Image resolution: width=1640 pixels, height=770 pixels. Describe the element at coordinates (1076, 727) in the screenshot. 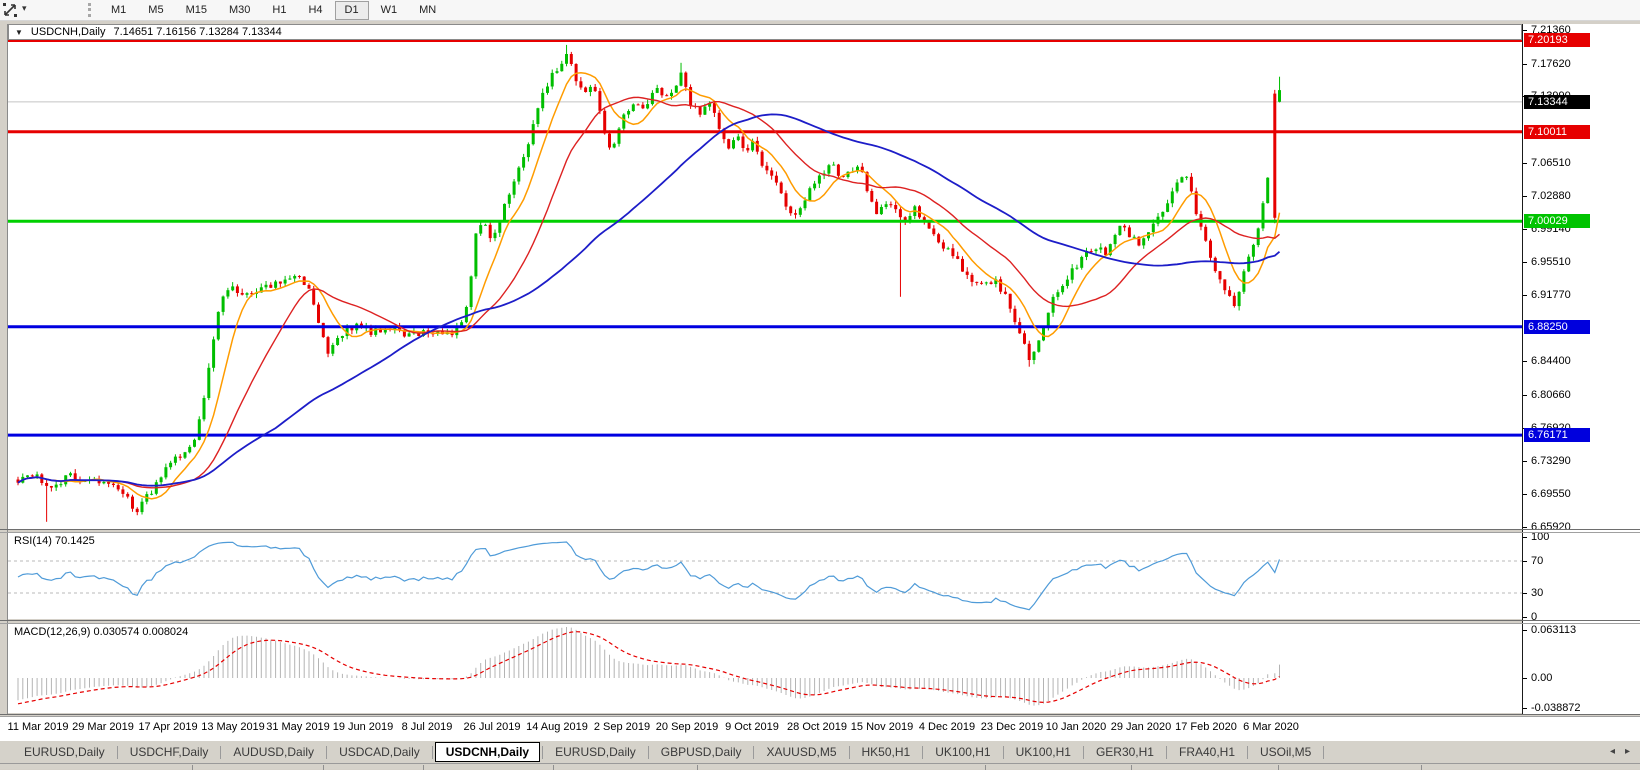

I see `date-label: 10 Jan 2020` at that location.